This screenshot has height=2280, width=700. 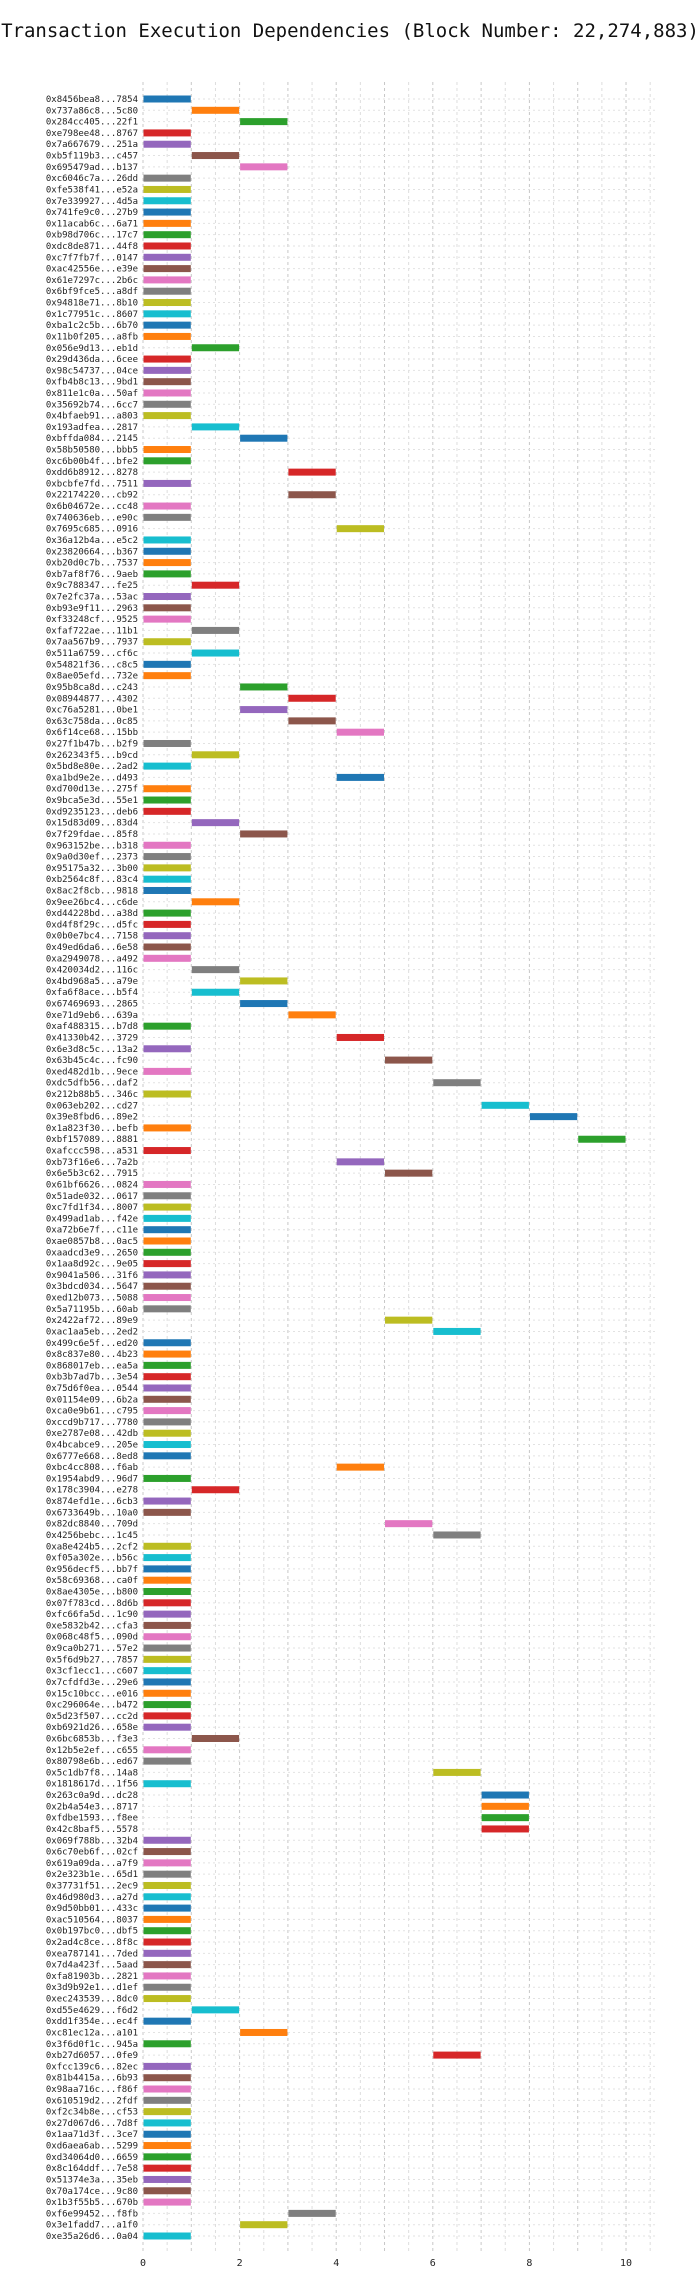 I want to click on transaction-label: 0xb27d6057...0fe9, so click(x=92, y=2056).